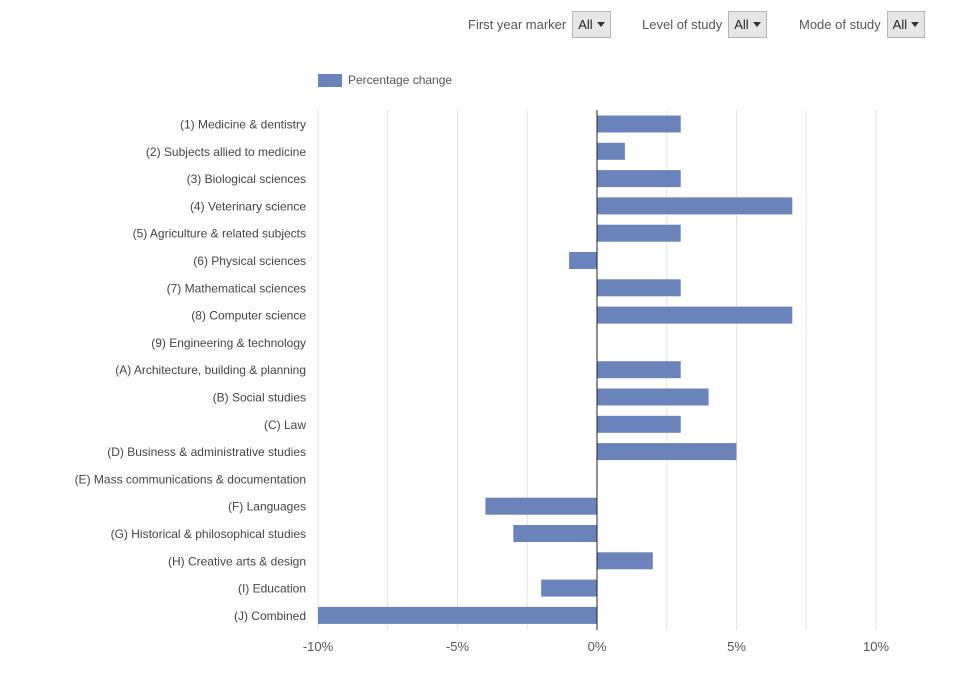 Image resolution: width=953 pixels, height=685 pixels. Describe the element at coordinates (249, 261) in the screenshot. I see `category-label: (6) Physical sciences` at that location.